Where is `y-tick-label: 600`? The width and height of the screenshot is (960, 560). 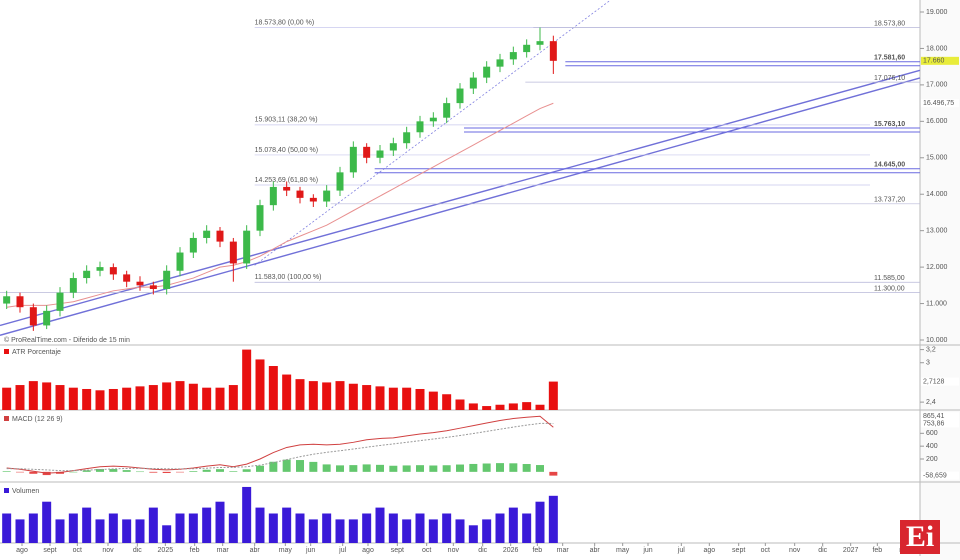 y-tick-label: 600 is located at coordinates (932, 433).